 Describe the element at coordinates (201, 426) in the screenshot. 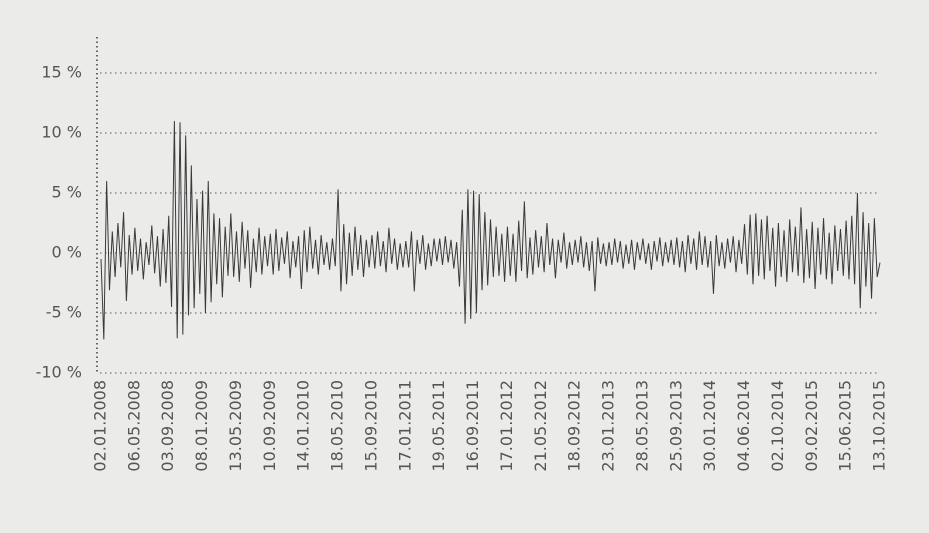

I see `x-tick-label: 08.01.2009` at that location.